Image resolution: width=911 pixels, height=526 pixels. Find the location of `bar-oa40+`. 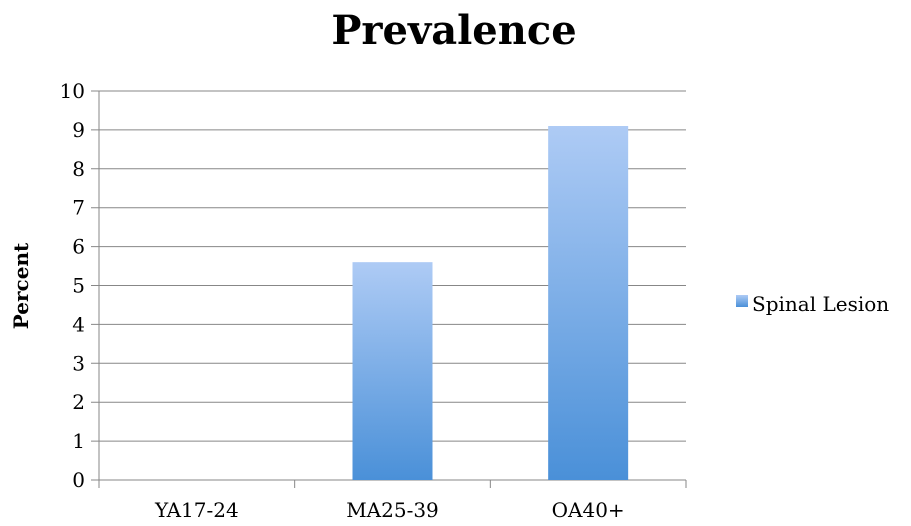

bar-oa40+ is located at coordinates (588, 303).